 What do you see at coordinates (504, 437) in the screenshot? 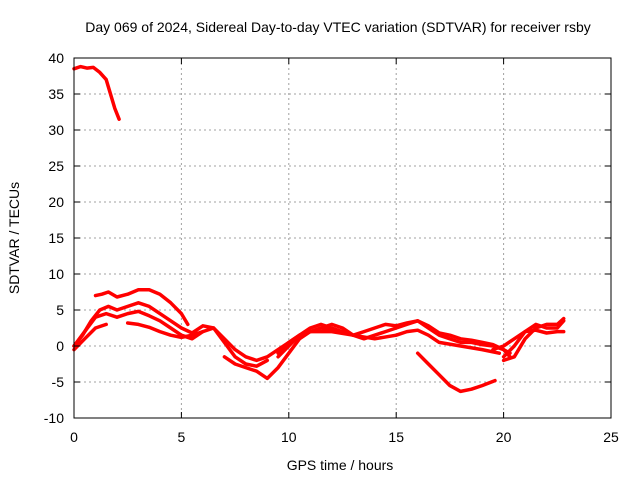
I see `x-tick-label: 20` at bounding box center [504, 437].